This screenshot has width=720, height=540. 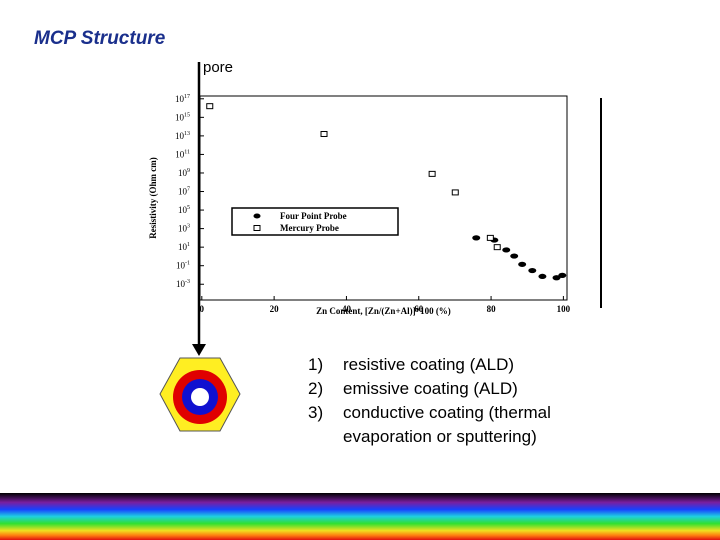 I want to click on x-axis-label: Zn Content, [Zn/(Zn+Al)]*100 (%), so click(x=383, y=311).